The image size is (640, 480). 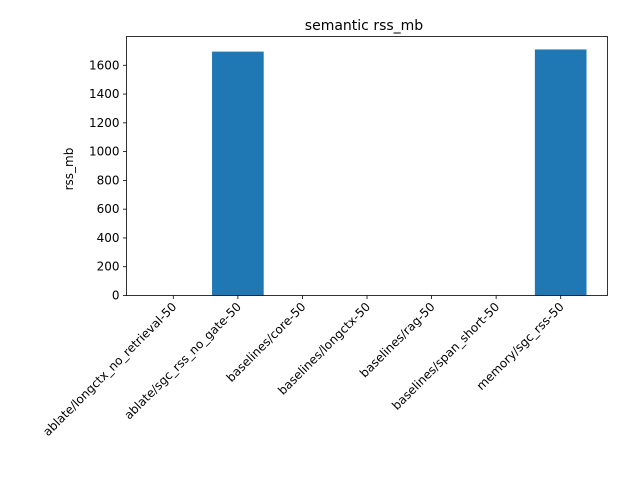 What do you see at coordinates (104, 152) in the screenshot?
I see `y-tick-label-5: 1000` at bounding box center [104, 152].